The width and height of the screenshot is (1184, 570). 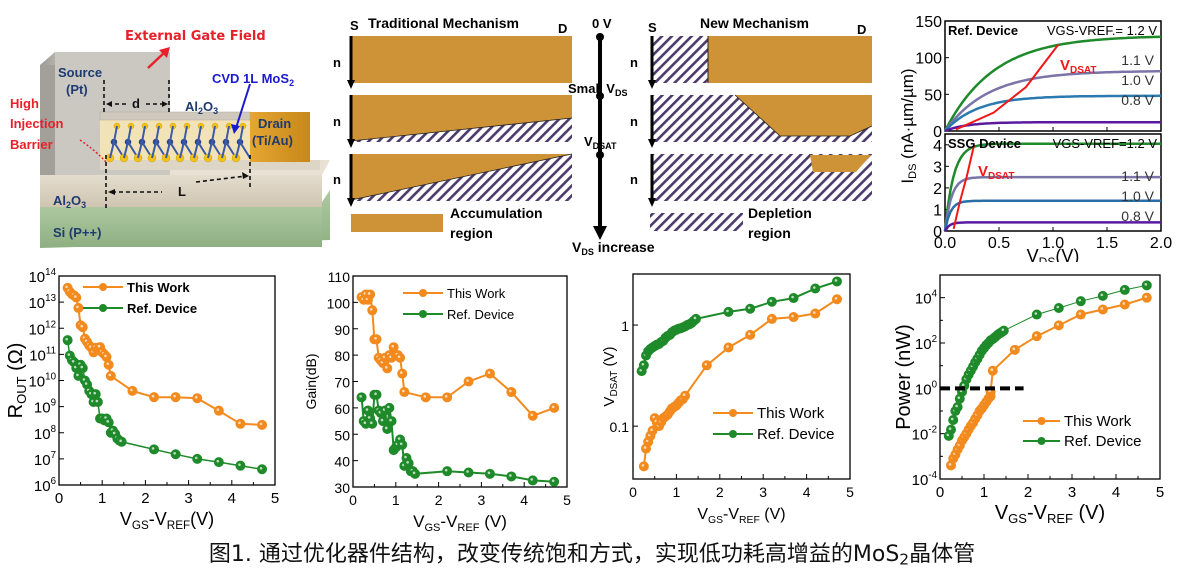 I want to click on x-tick-label: 1, so click(x=984, y=492).